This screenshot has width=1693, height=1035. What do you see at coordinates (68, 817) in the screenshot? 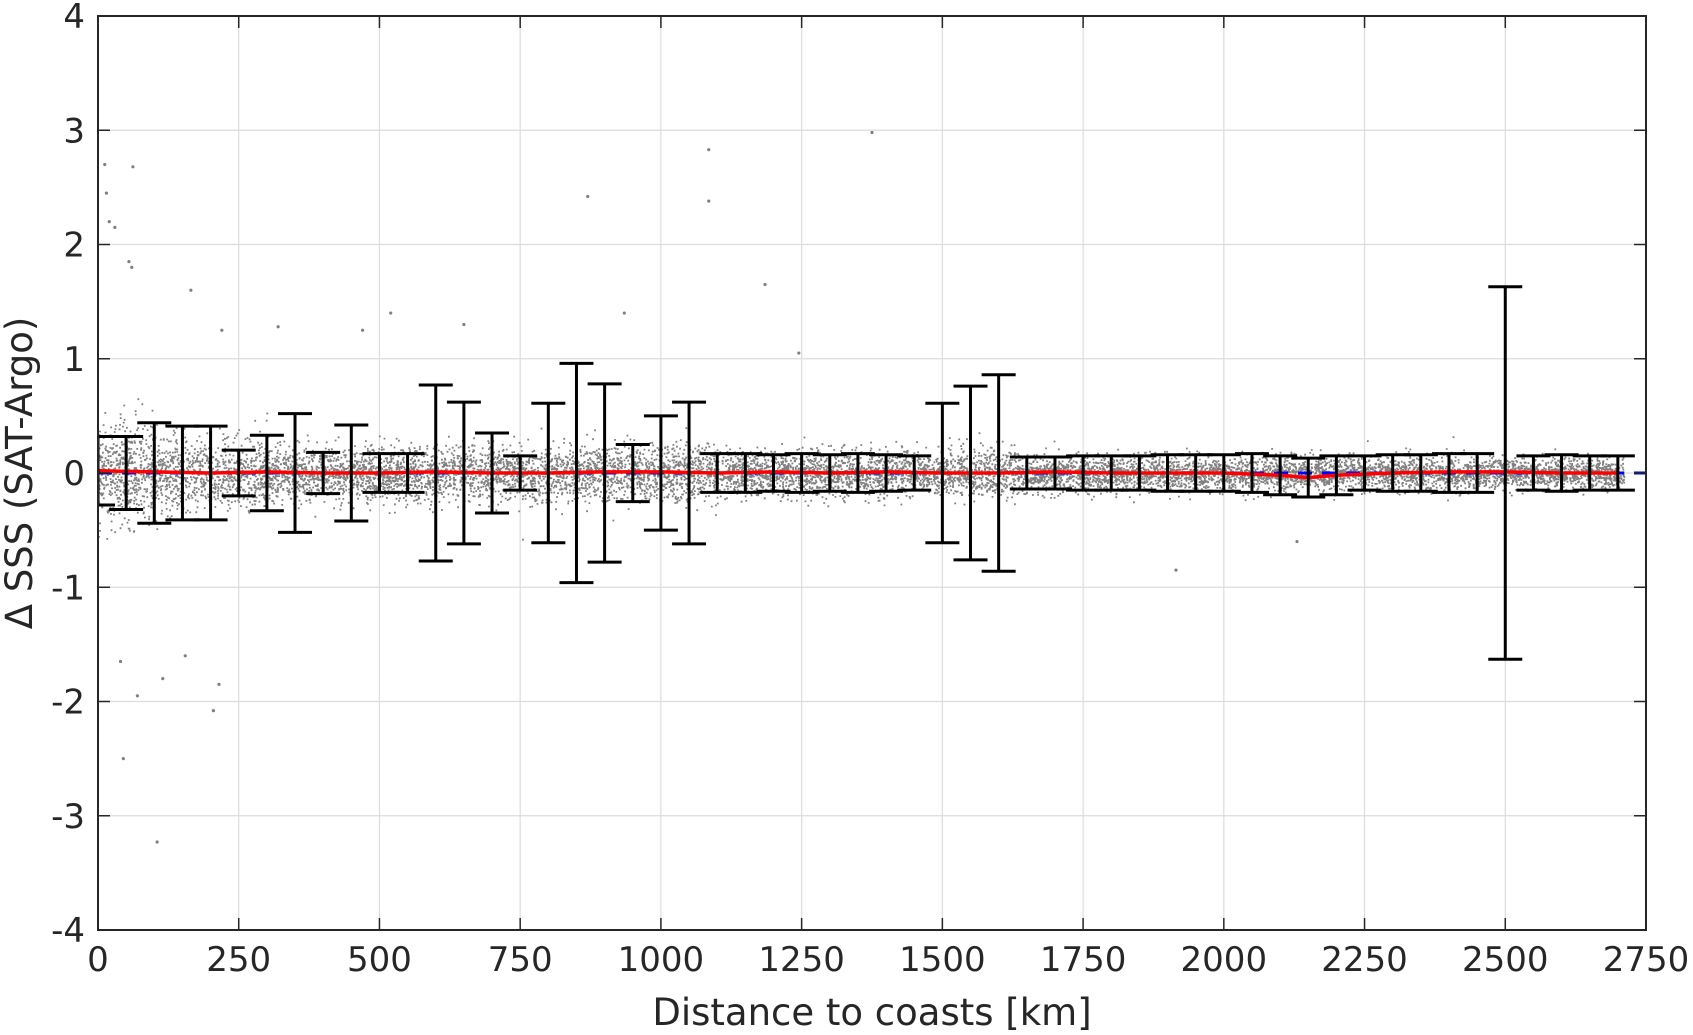
I see `y-tick-label: -3` at bounding box center [68, 817].